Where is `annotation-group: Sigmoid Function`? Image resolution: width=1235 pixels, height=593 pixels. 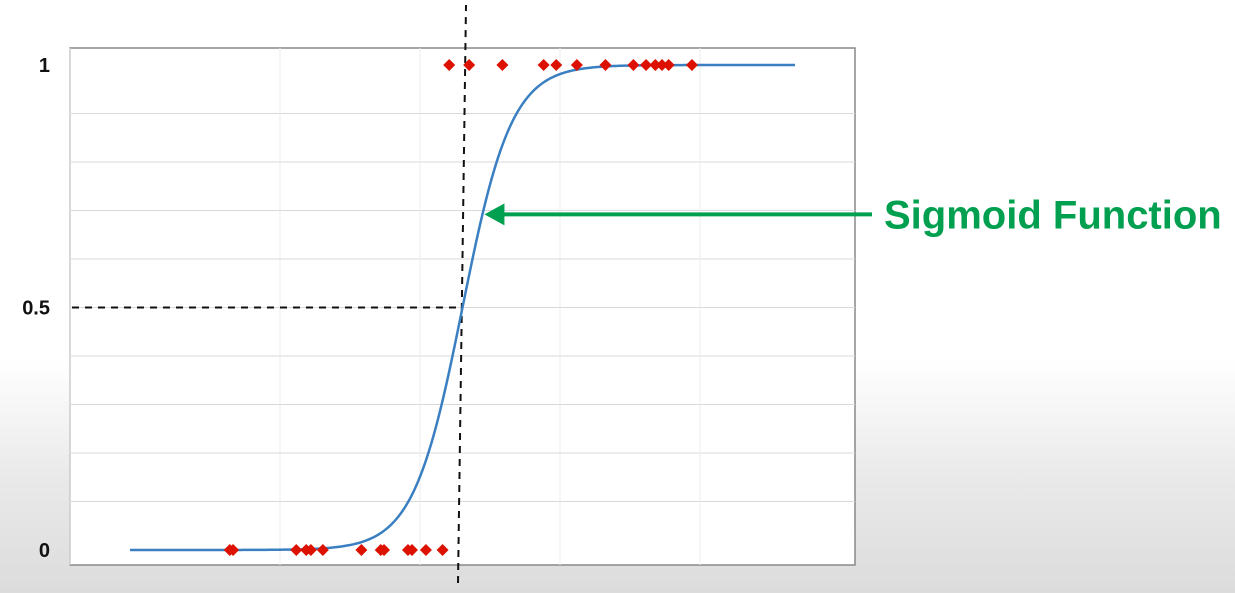 annotation-group: Sigmoid Function is located at coordinates (853, 215).